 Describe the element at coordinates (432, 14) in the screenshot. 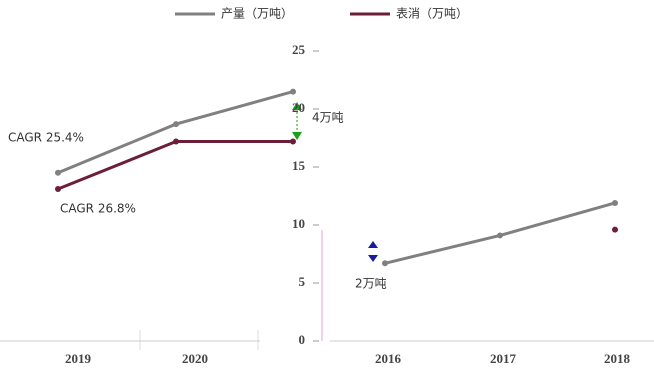

I see `legend-label: 表消（万吨）` at that location.